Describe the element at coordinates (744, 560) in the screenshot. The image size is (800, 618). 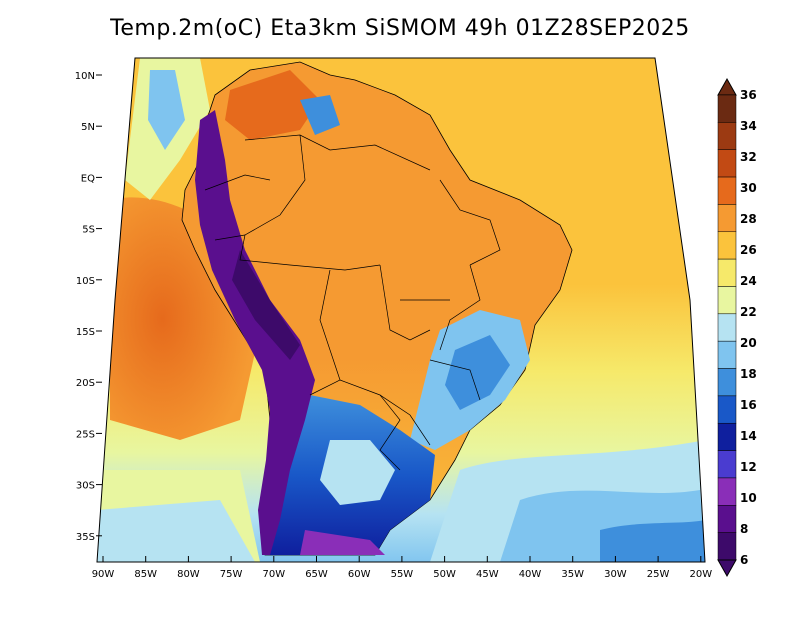
I see `colorbar-label: 6` at that location.